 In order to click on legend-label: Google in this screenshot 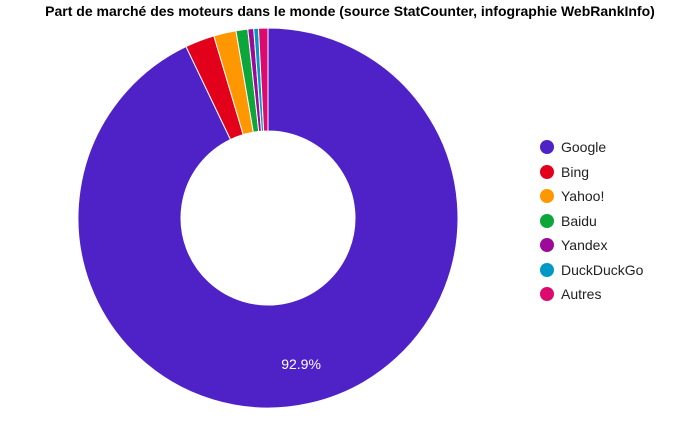, I will do `click(584, 147)`.